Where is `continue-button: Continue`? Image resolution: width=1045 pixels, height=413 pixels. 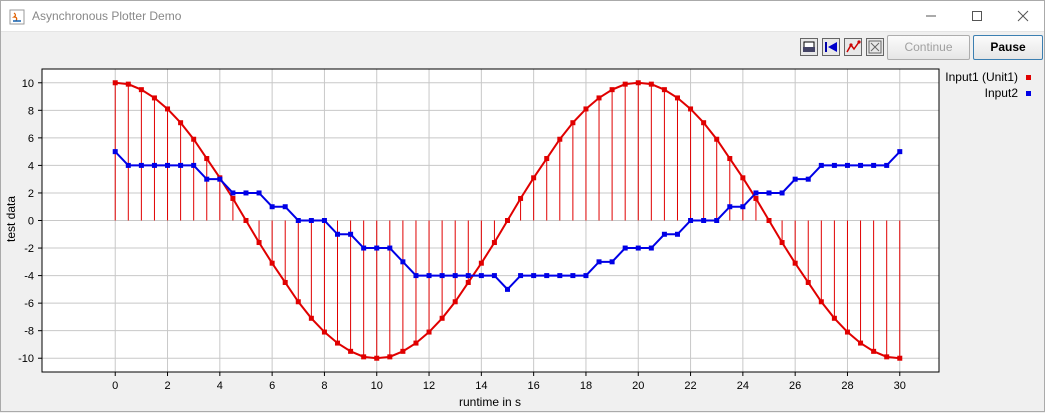
continue-button: Continue is located at coordinates (928, 47).